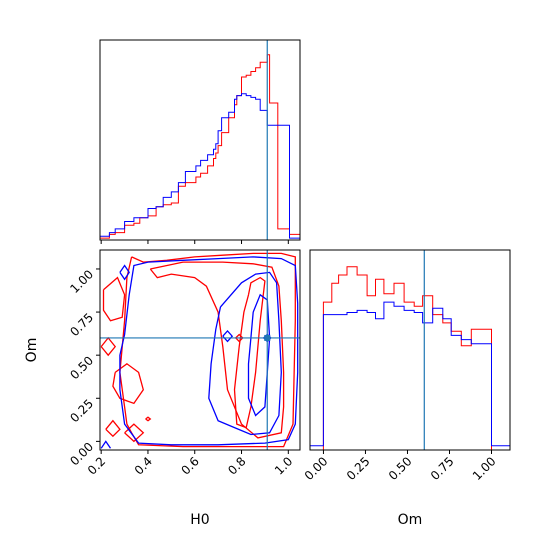  What do you see at coordinates (358, 468) in the screenshot?
I see `om-marginal-tick-label-1: 0.25` at bounding box center [358, 468].